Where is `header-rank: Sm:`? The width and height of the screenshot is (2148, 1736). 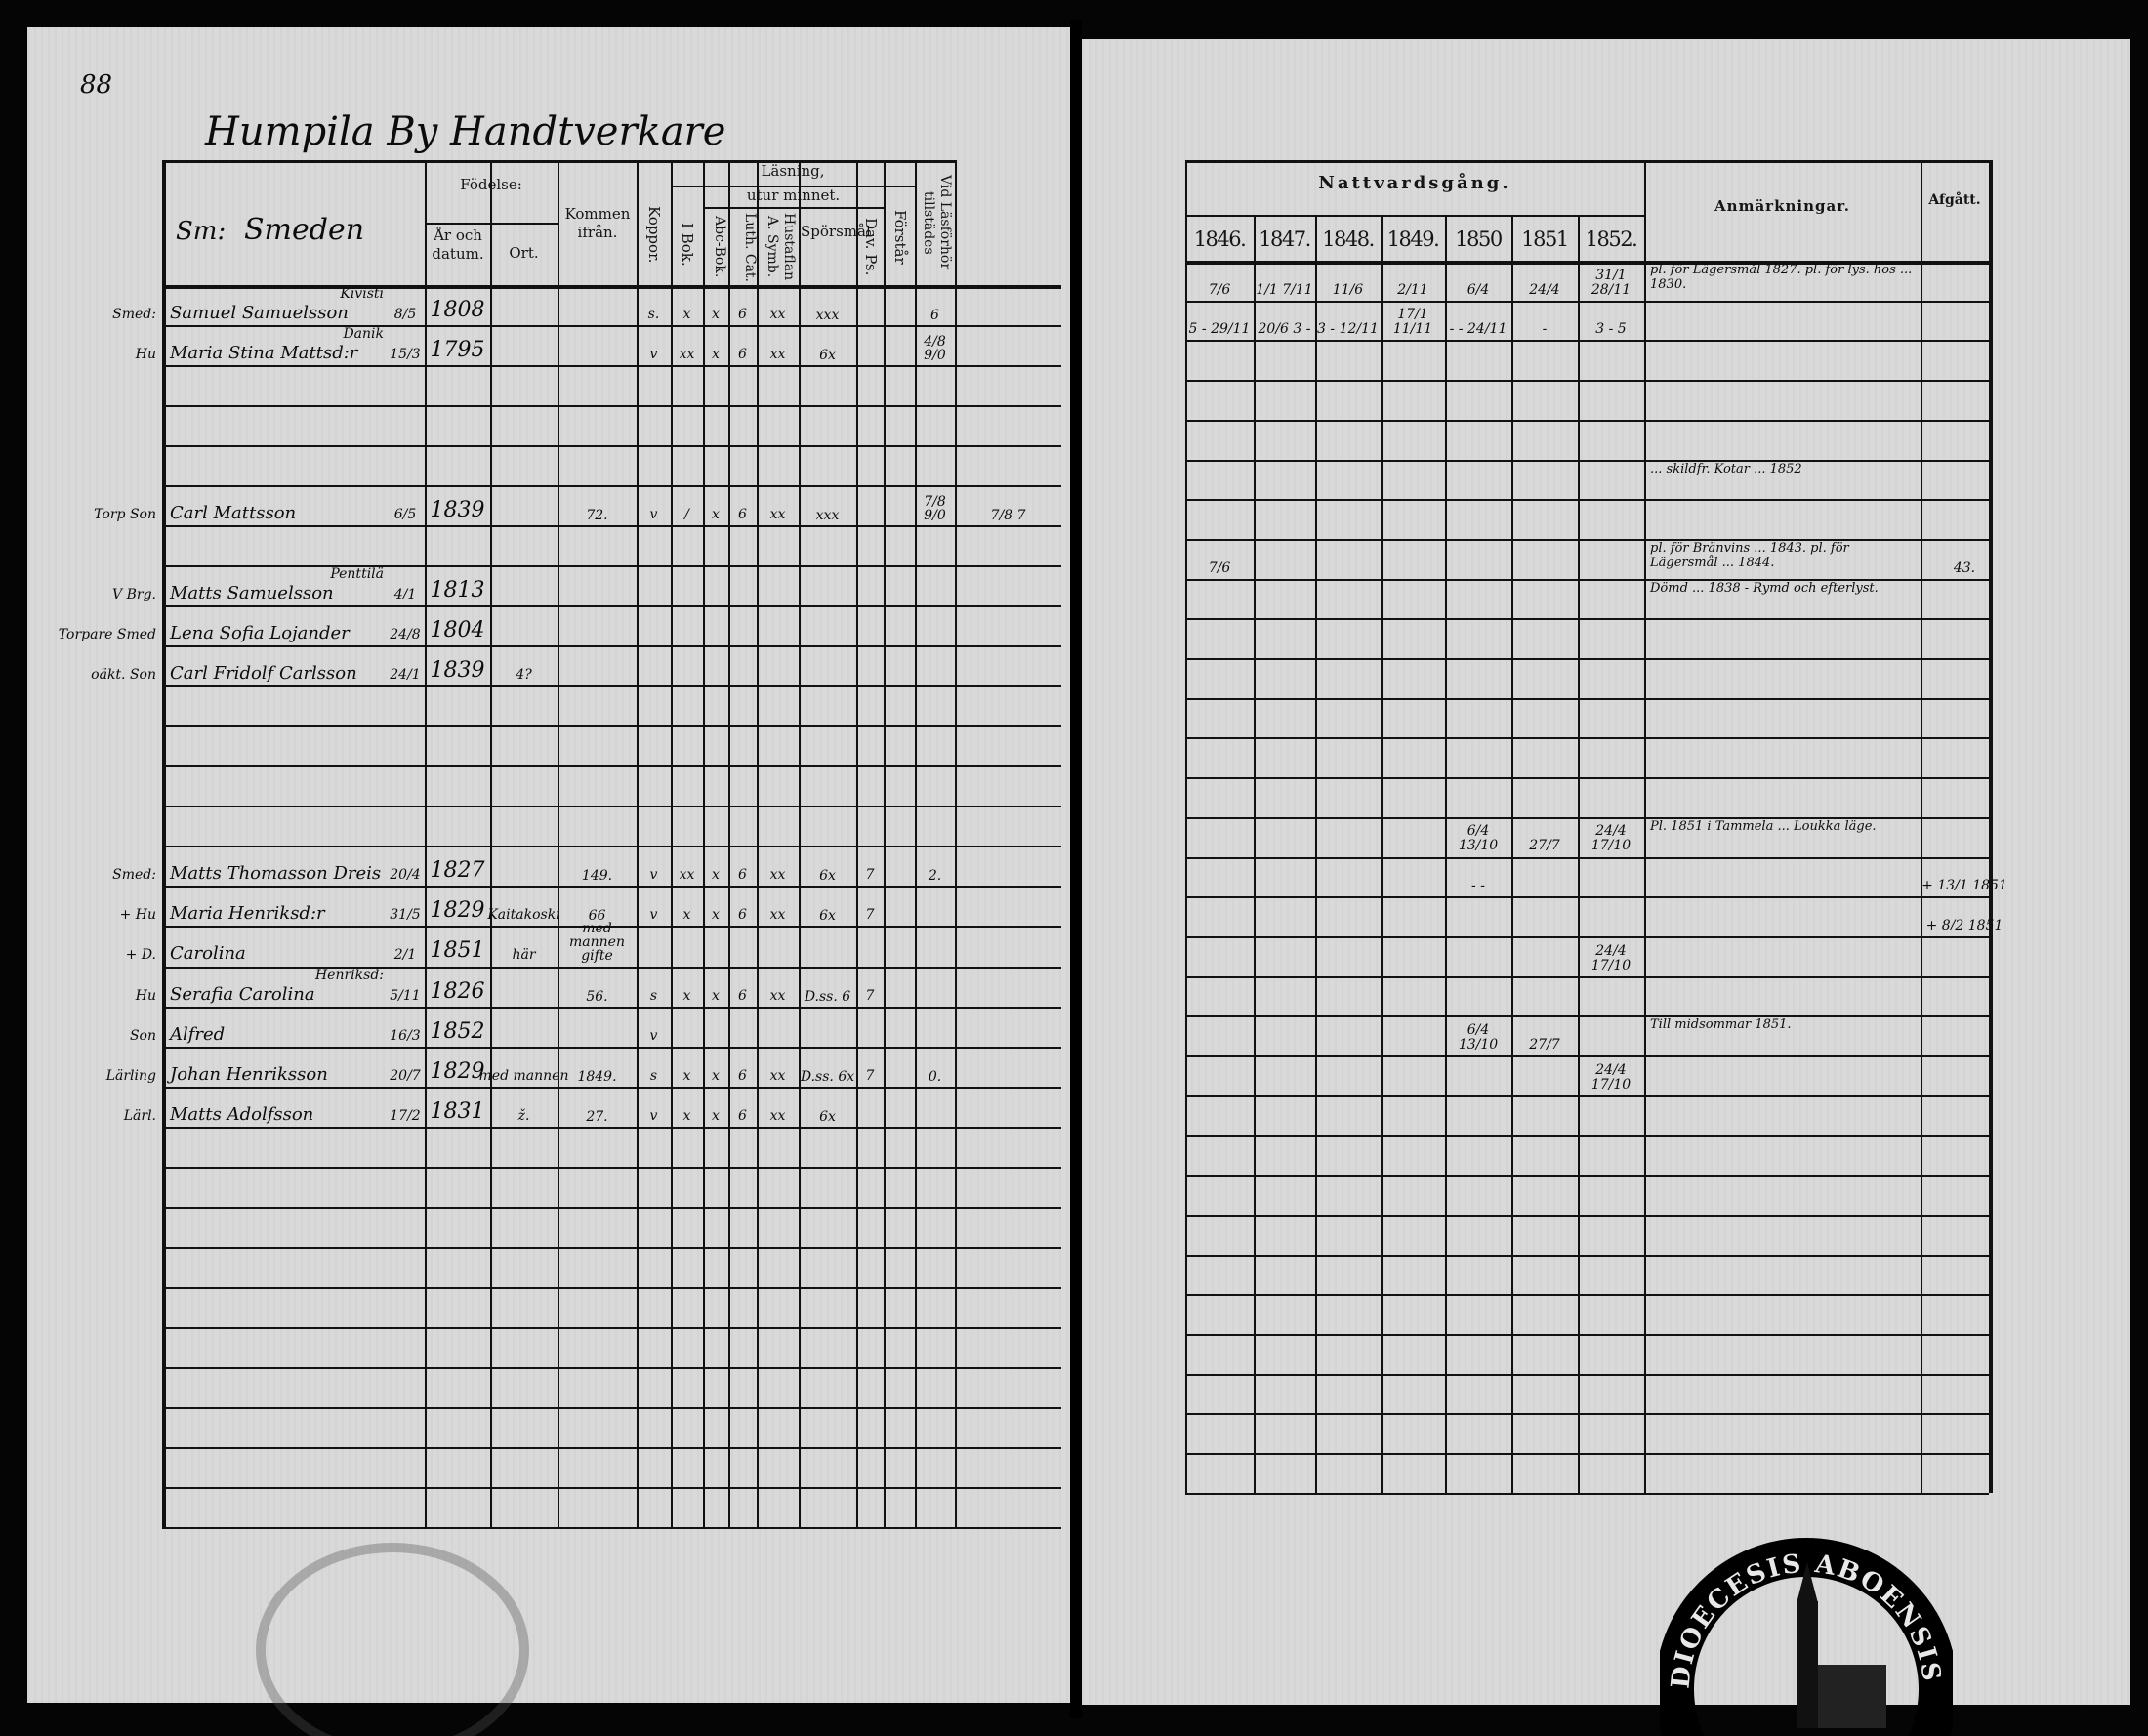 header-rank: Sm: is located at coordinates (201, 231).